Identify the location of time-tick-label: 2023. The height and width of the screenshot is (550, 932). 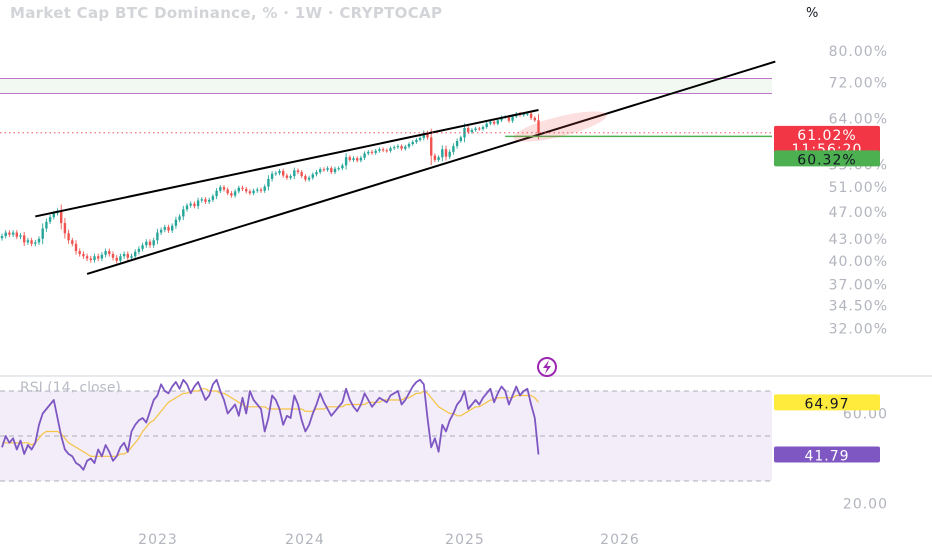
(158, 540).